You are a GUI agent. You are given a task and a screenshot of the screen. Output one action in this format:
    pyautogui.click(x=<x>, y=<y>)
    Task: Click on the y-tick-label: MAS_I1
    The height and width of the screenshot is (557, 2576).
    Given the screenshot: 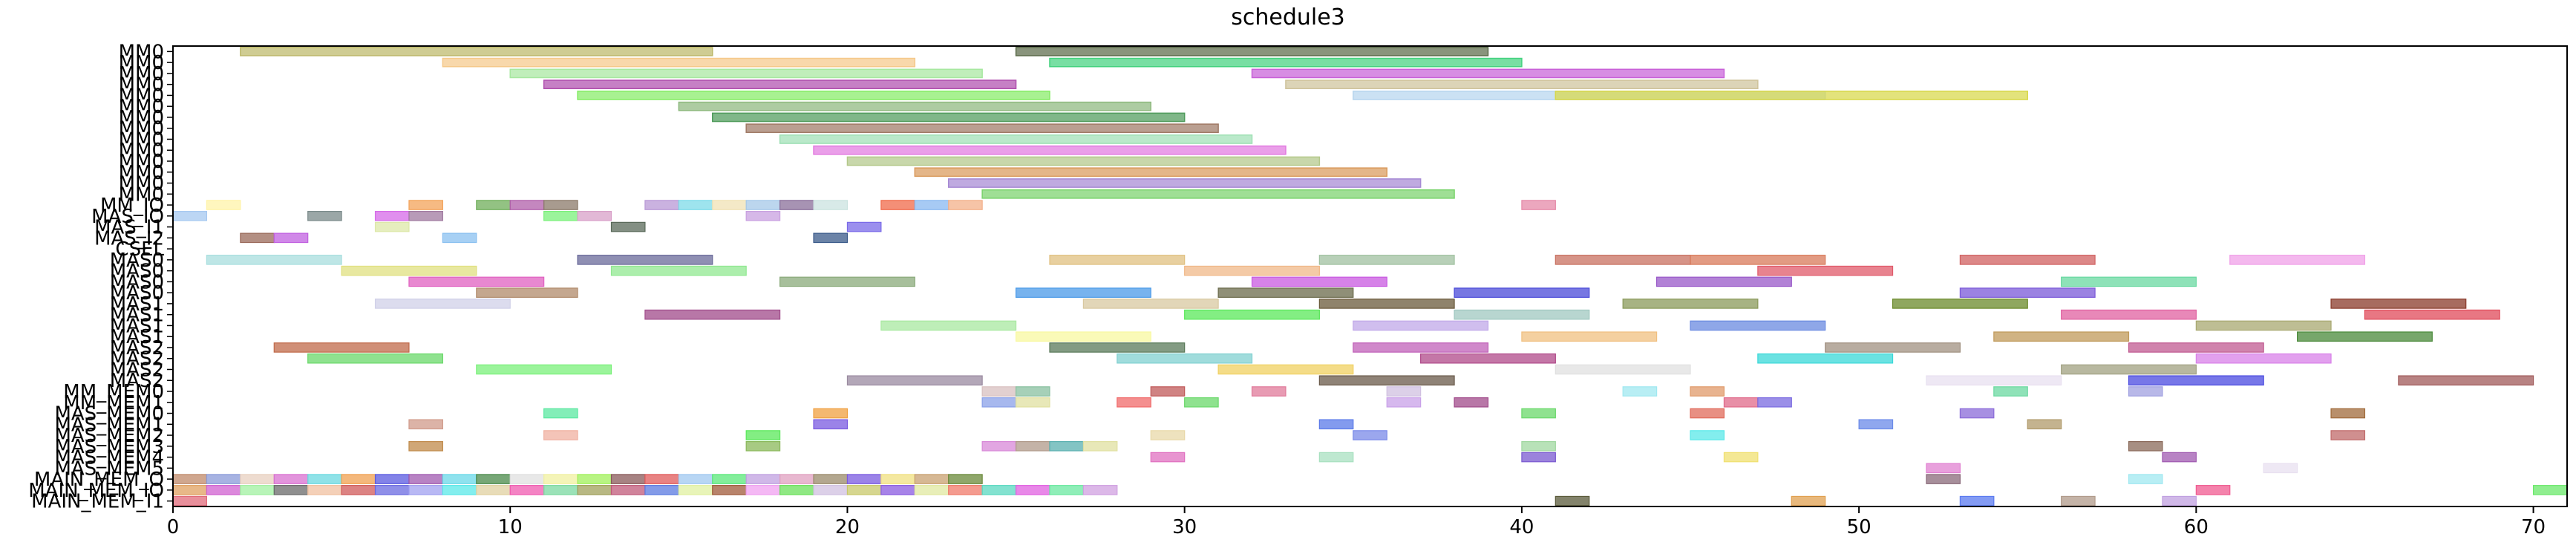 What is the action you would take?
    pyautogui.click(x=129, y=228)
    